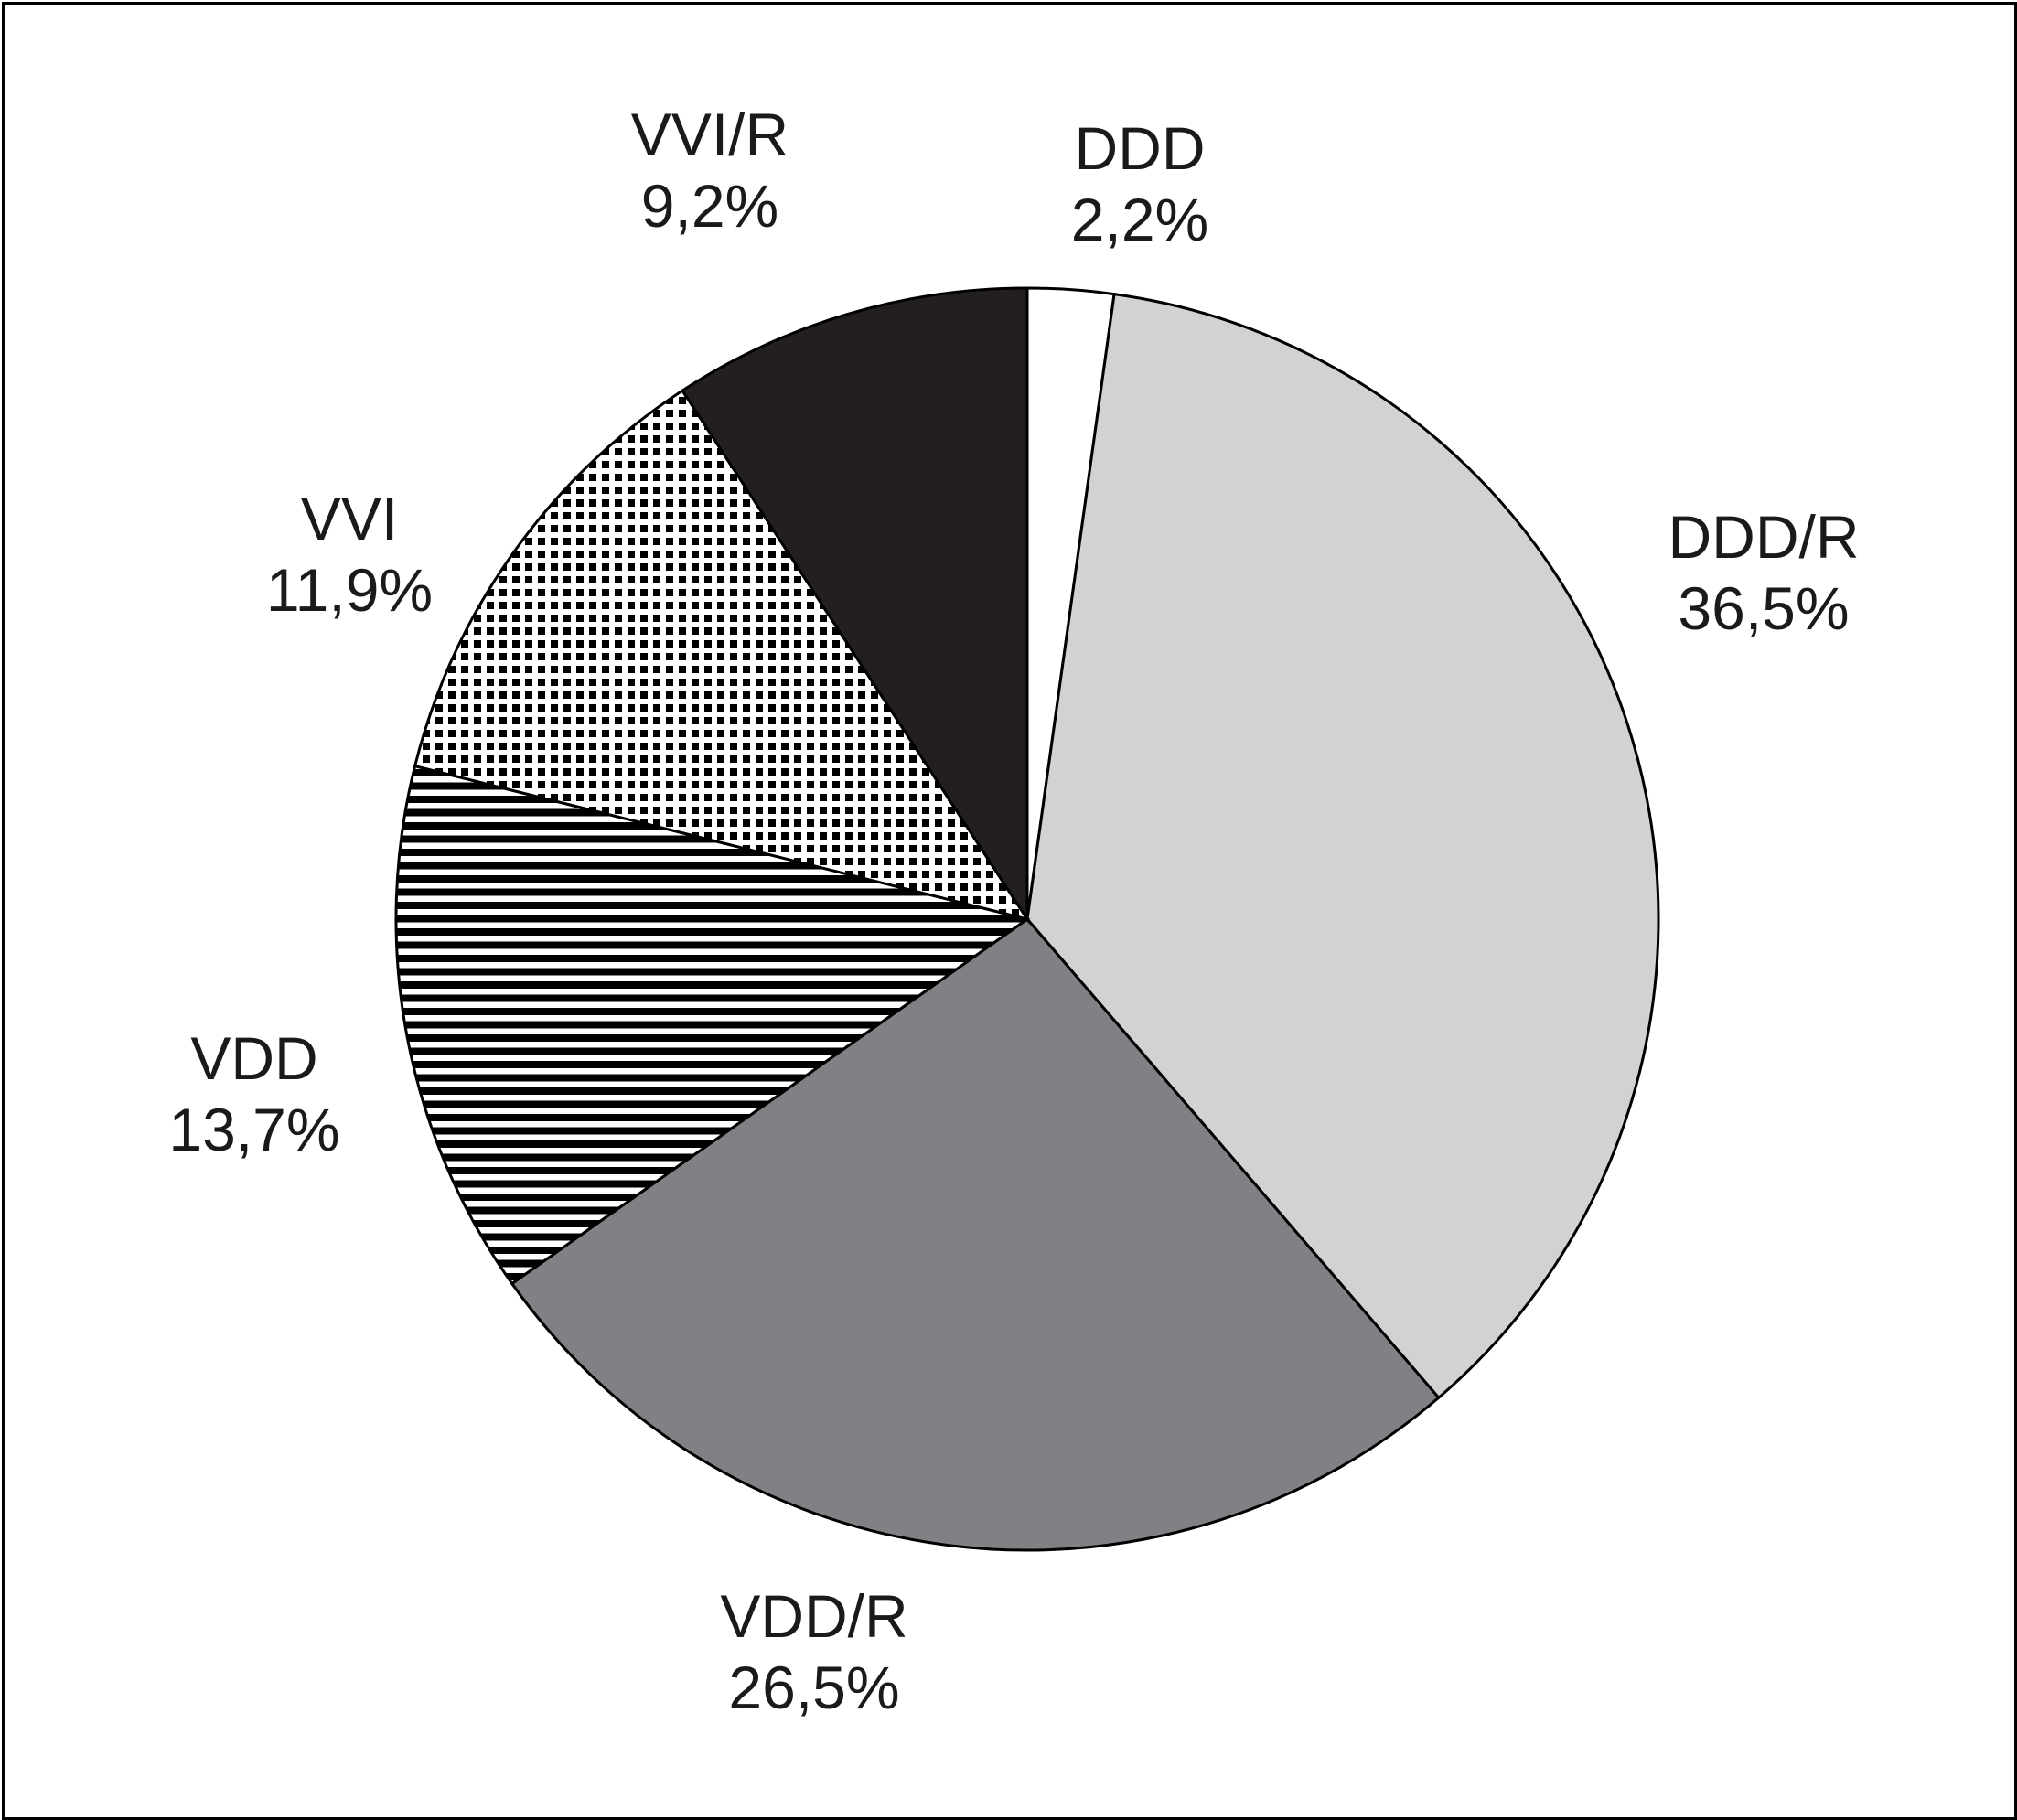  Describe the element at coordinates (1139, 219) in the screenshot. I see `slice-value: 2,2%` at that location.